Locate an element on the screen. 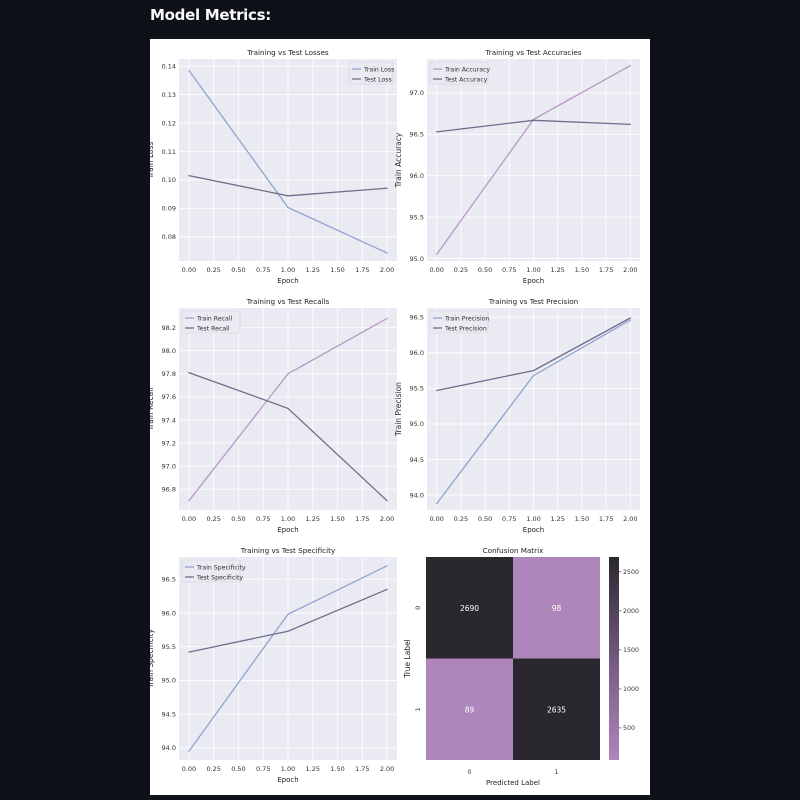 The height and width of the screenshot is (800, 800). chart-title: Training vs Test Precision is located at coordinates (533, 301).